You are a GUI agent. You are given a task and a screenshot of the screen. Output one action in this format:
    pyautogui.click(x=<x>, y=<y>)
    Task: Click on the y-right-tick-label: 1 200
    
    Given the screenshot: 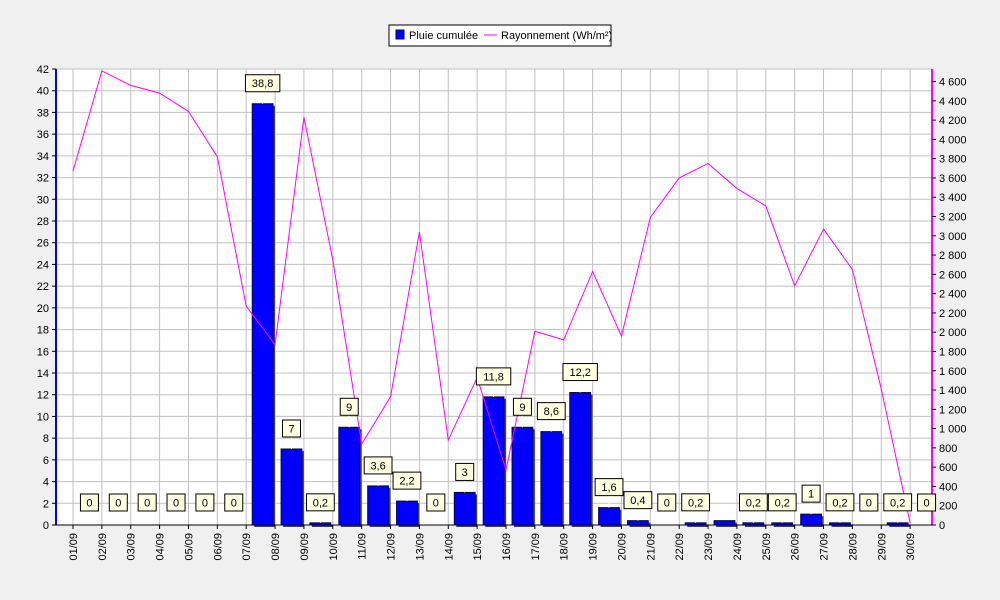 What is the action you would take?
    pyautogui.click(x=953, y=410)
    